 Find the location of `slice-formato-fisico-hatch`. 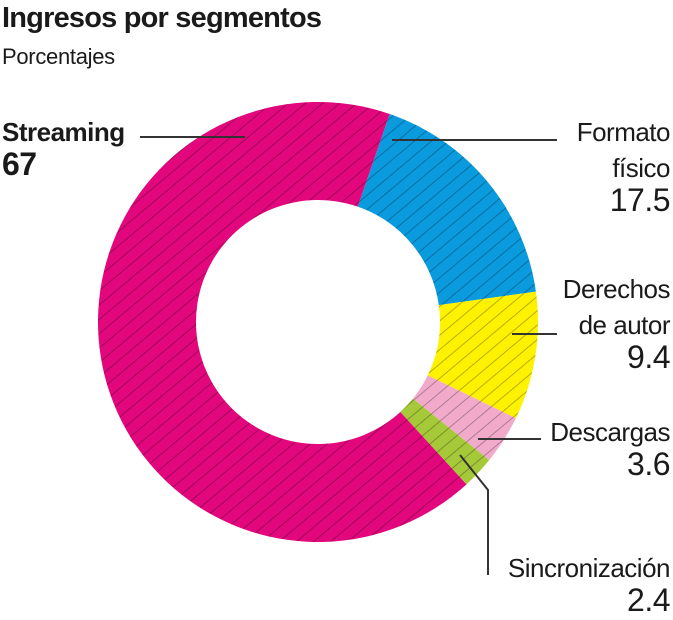

slice-formato-fisico-hatch is located at coordinates (446, 209).